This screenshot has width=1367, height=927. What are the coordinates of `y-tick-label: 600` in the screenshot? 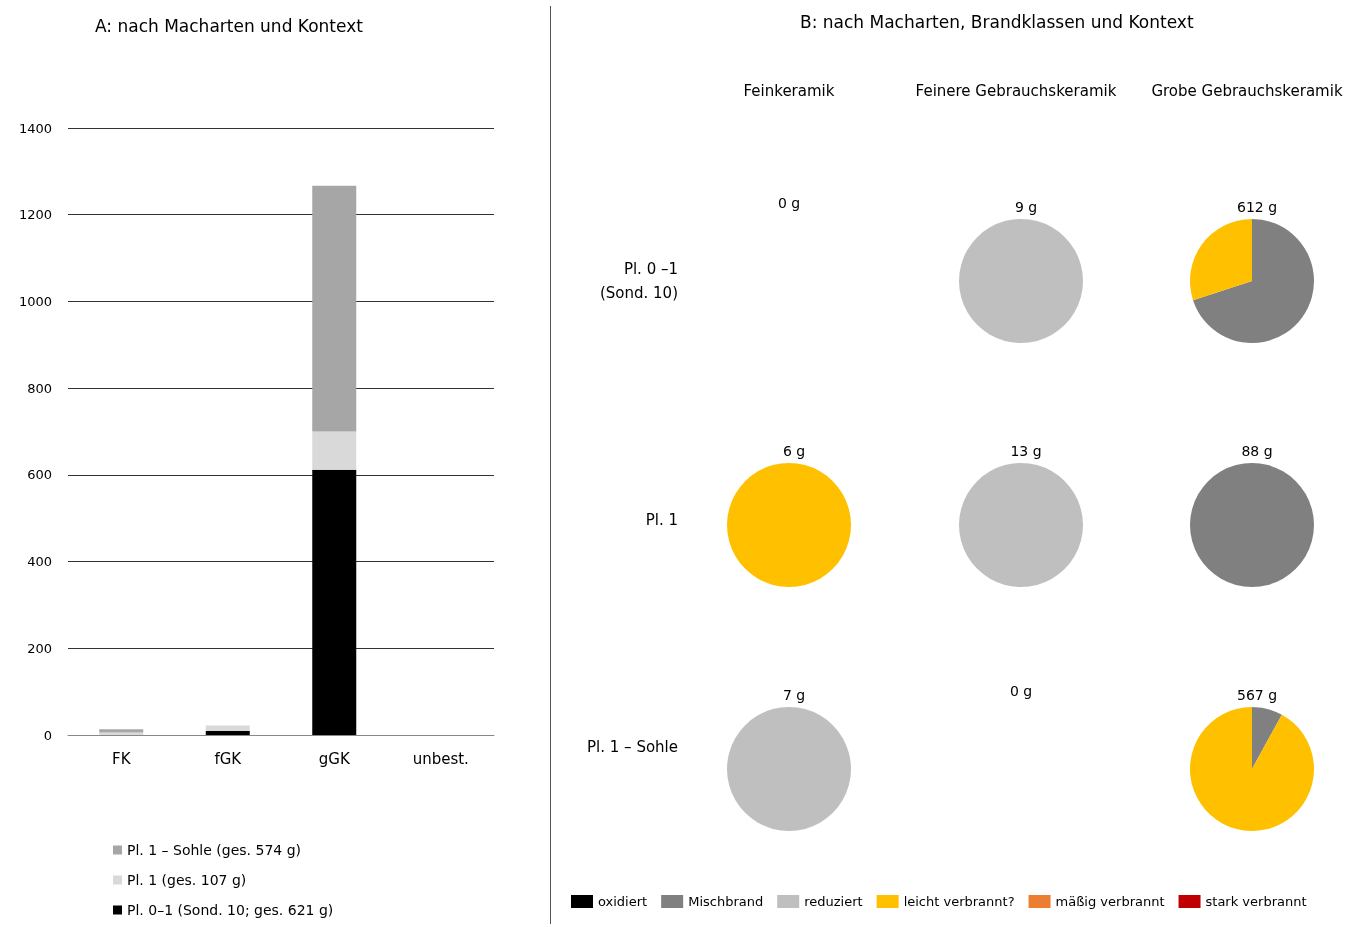 It's located at (39, 475).